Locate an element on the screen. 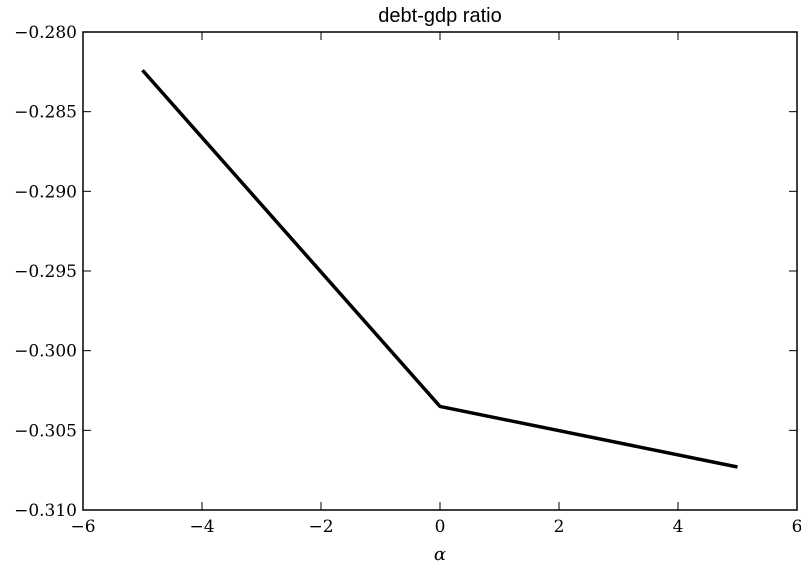 The width and height of the screenshot is (801, 569). x-tick-label: 2 is located at coordinates (559, 527).